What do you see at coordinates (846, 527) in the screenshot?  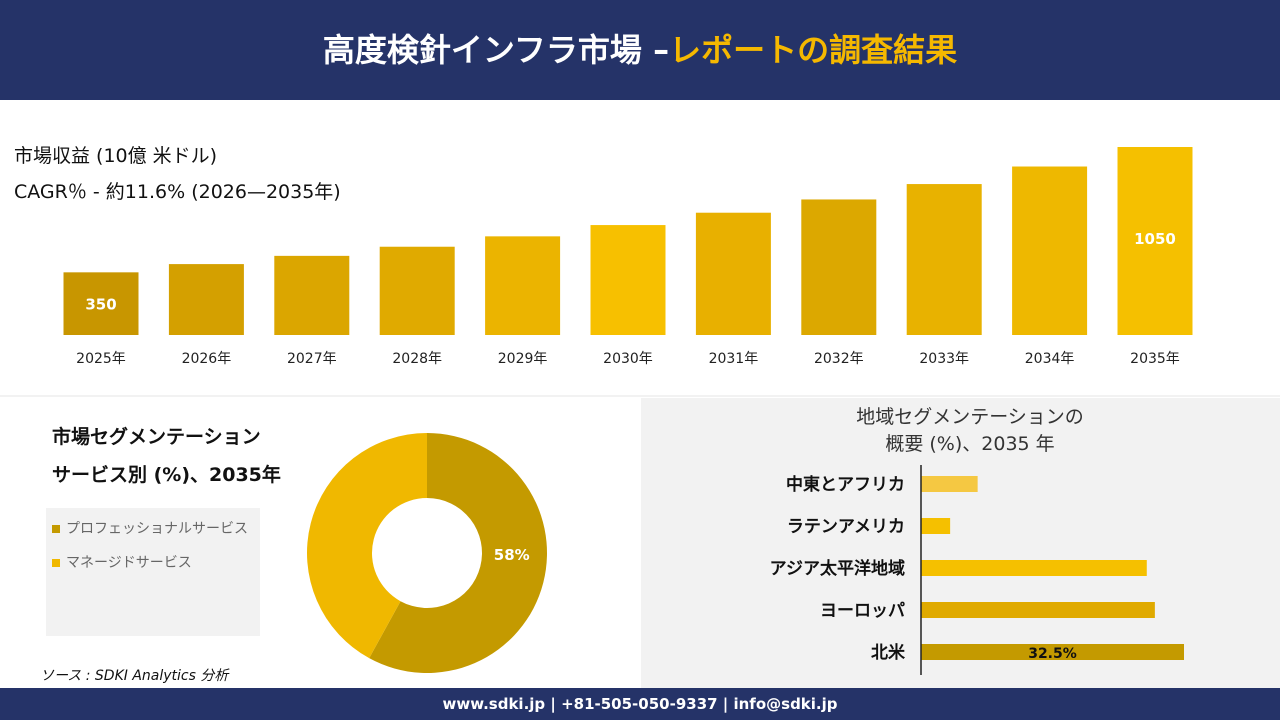 I see `y-tick-label: ラテンアメリカ` at bounding box center [846, 527].